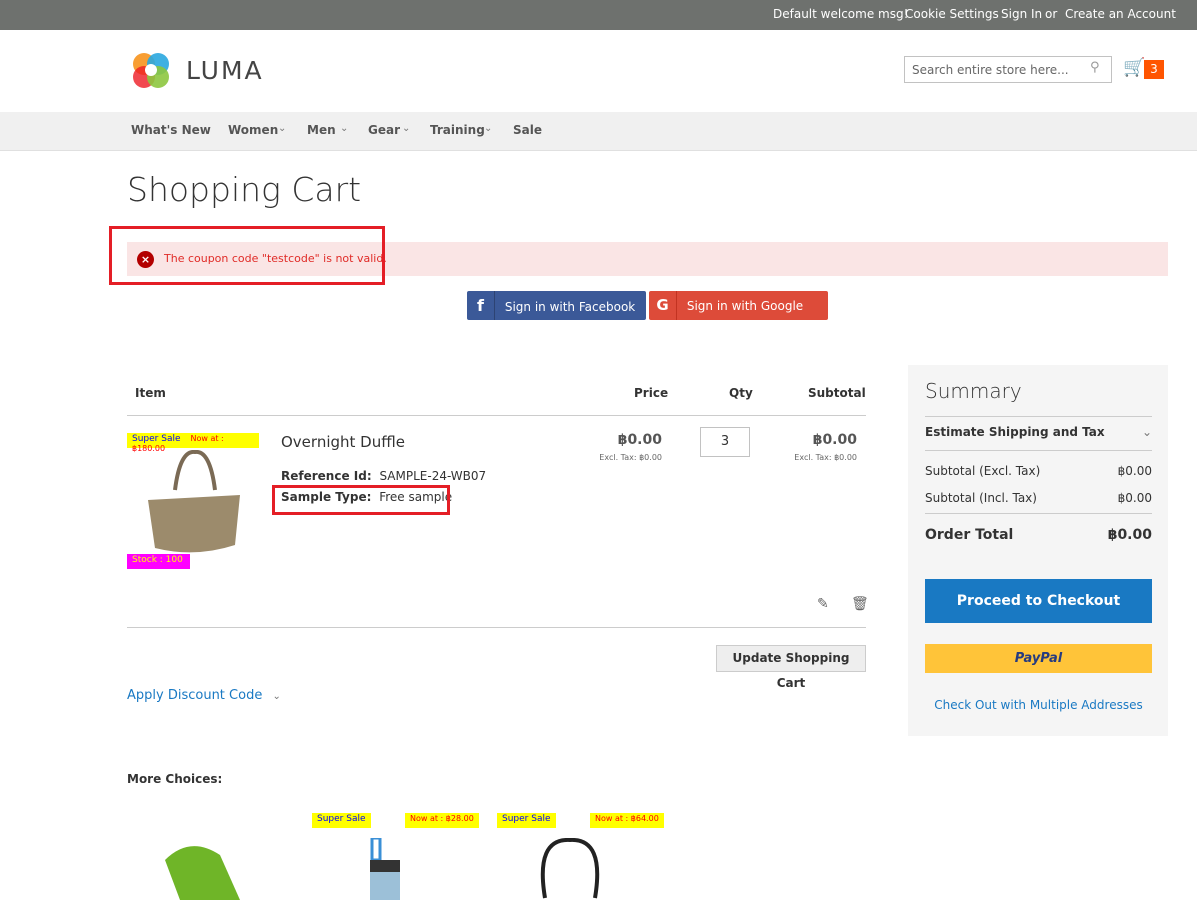  Describe the element at coordinates (158, 561) in the screenshot. I see `stock-badge: Stock : 100` at that location.